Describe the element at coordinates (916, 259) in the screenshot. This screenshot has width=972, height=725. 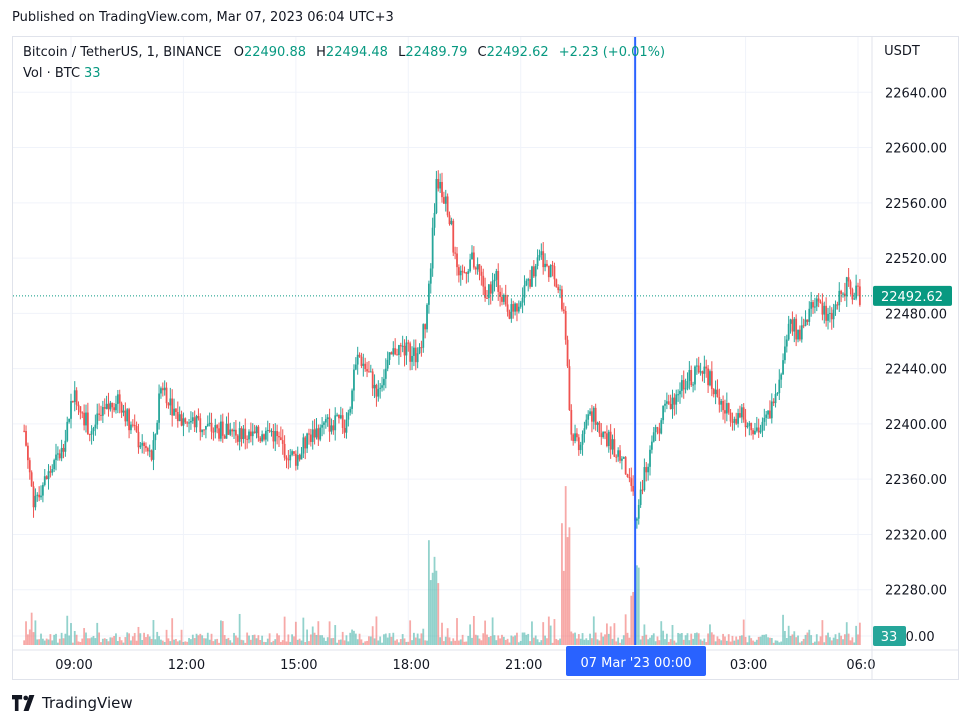
I see `price-tick-label: 22520.00` at that location.